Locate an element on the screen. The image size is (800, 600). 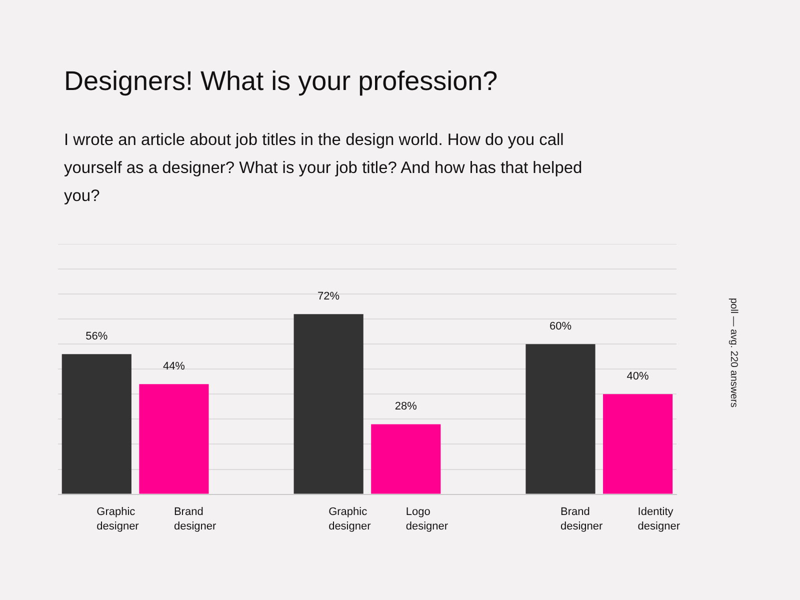
data-label: 60% is located at coordinates (560, 326).